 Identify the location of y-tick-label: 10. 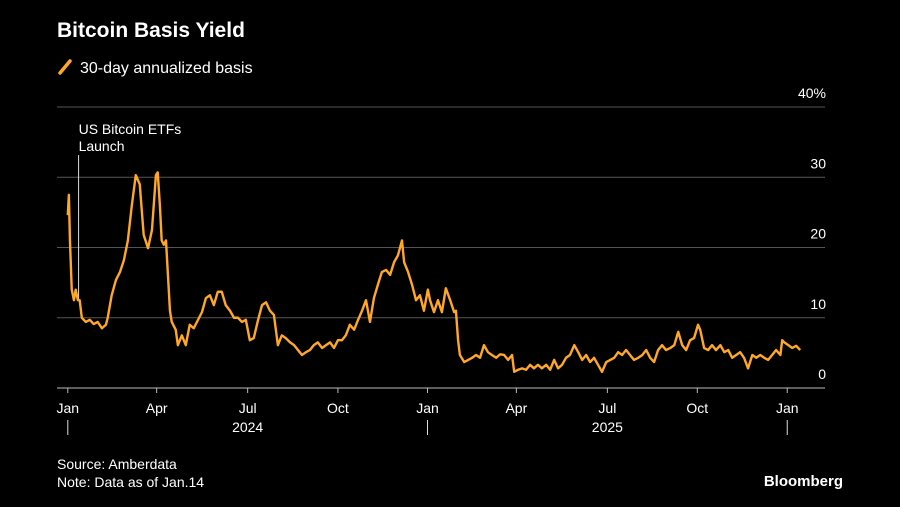
(818, 304).